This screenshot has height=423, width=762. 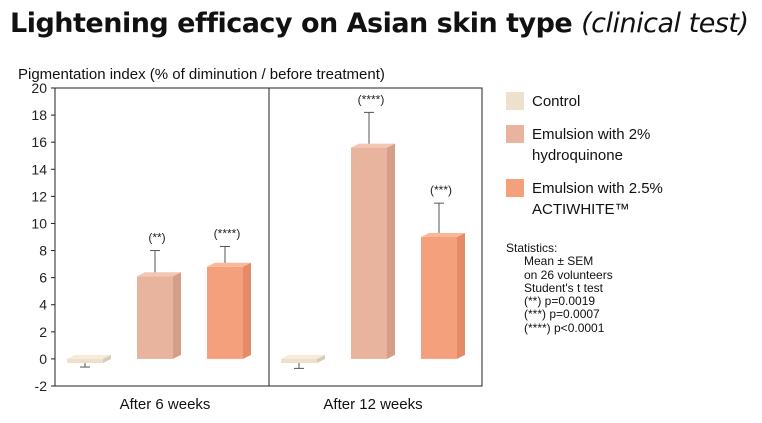 I want to click on statistics-line: (***) p=0.0007, so click(x=562, y=314).